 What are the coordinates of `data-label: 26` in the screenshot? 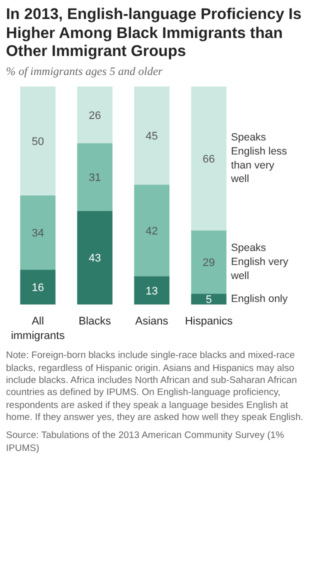 It's located at (94, 116).